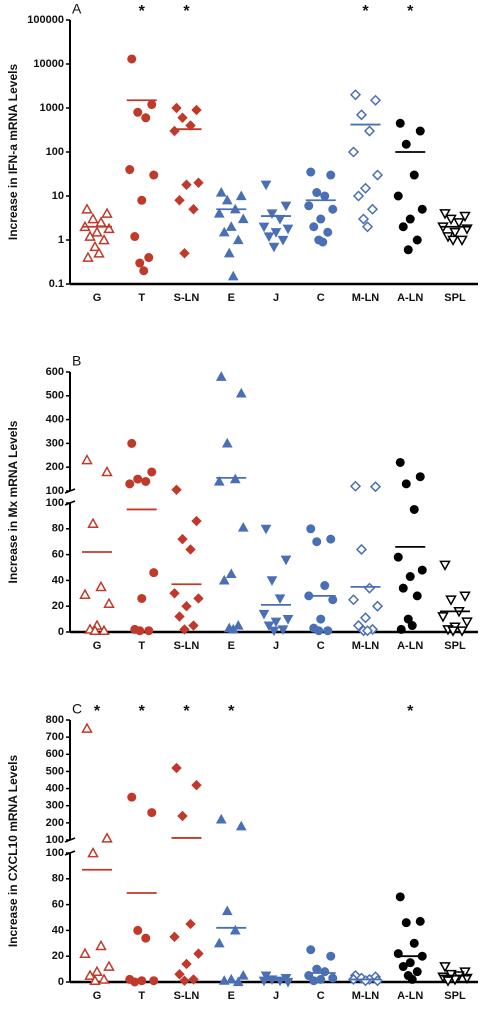 The height and width of the screenshot is (1012, 480). What do you see at coordinates (61, 240) in the screenshot?
I see `y-tick-label: 1` at bounding box center [61, 240].